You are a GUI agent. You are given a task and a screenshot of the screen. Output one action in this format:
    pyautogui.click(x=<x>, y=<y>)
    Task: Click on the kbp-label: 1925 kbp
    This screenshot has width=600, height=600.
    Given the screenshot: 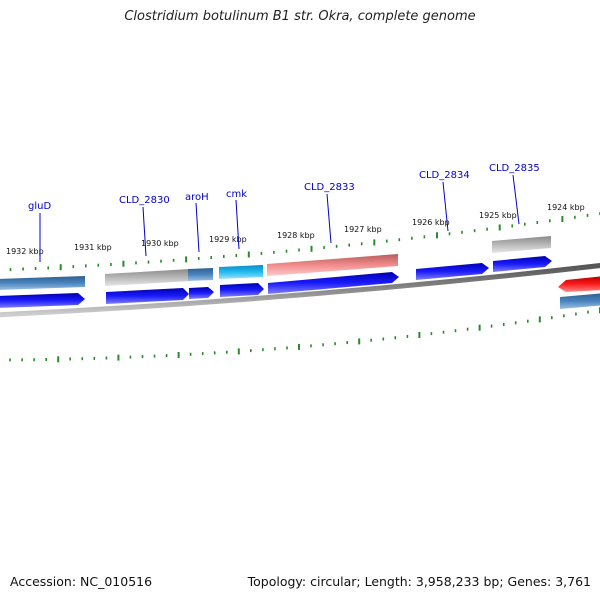 What is the action you would take?
    pyautogui.click(x=498, y=215)
    